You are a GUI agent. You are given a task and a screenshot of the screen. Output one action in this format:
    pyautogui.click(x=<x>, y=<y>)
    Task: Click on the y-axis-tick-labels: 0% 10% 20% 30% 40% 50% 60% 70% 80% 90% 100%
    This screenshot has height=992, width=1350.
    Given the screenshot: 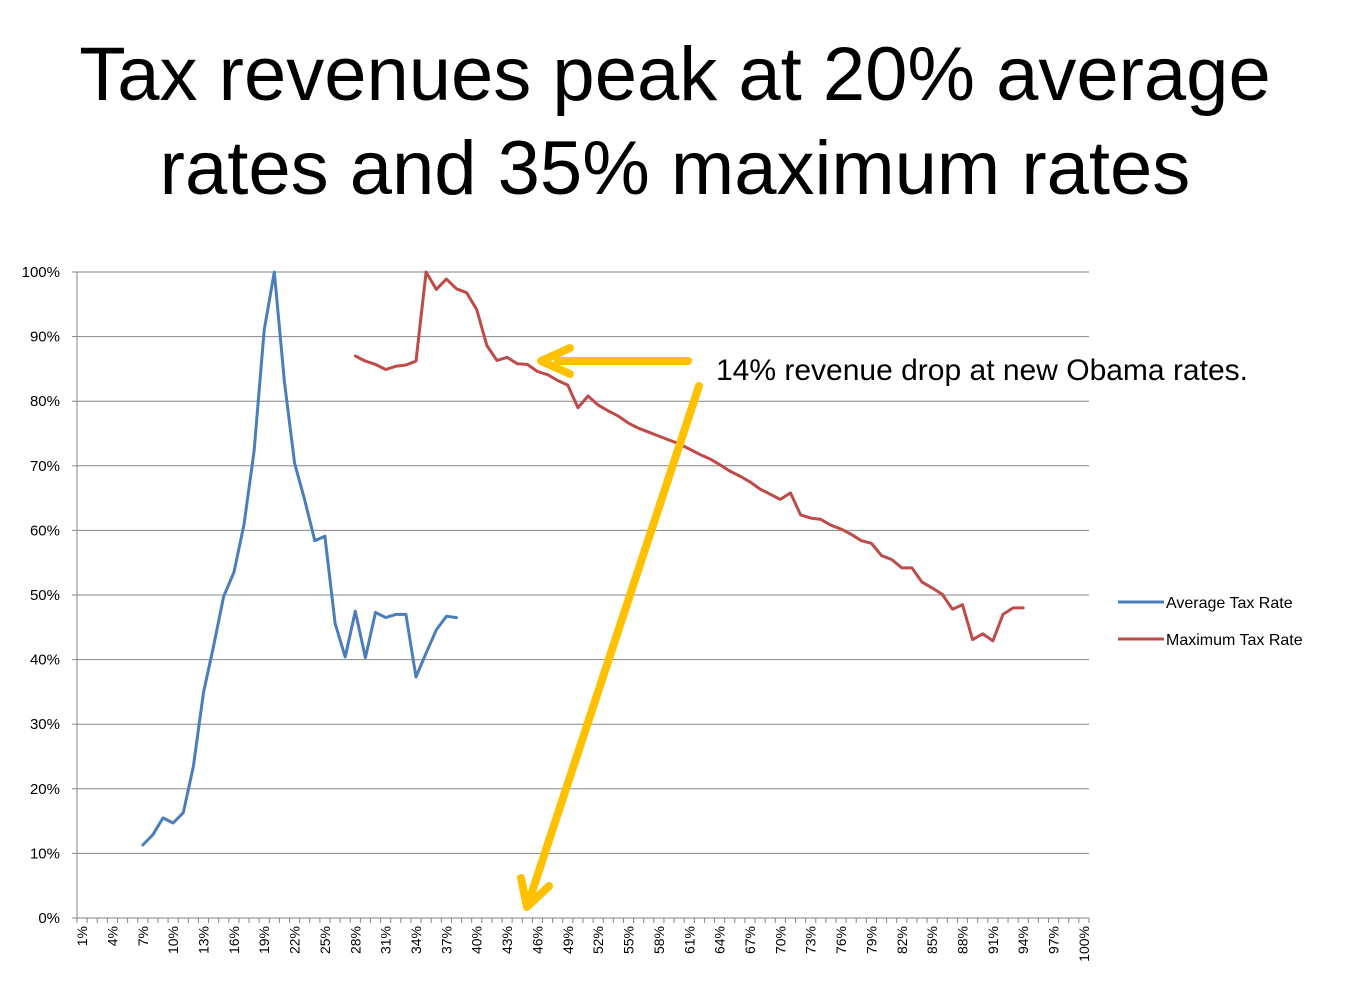 What is the action you would take?
    pyautogui.click(x=41, y=595)
    